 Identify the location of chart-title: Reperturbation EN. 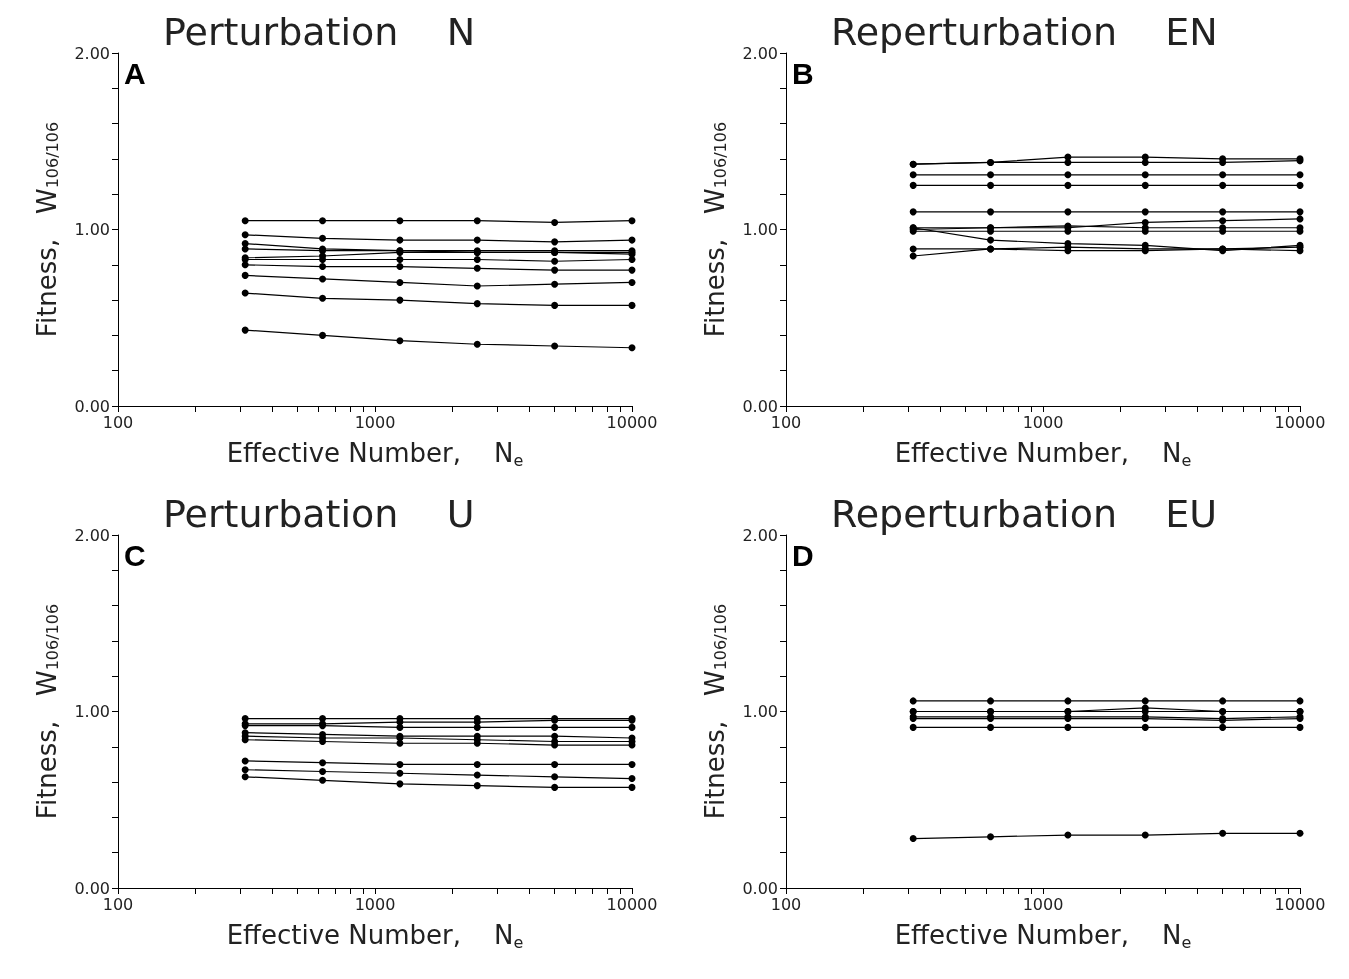
(1024, 32).